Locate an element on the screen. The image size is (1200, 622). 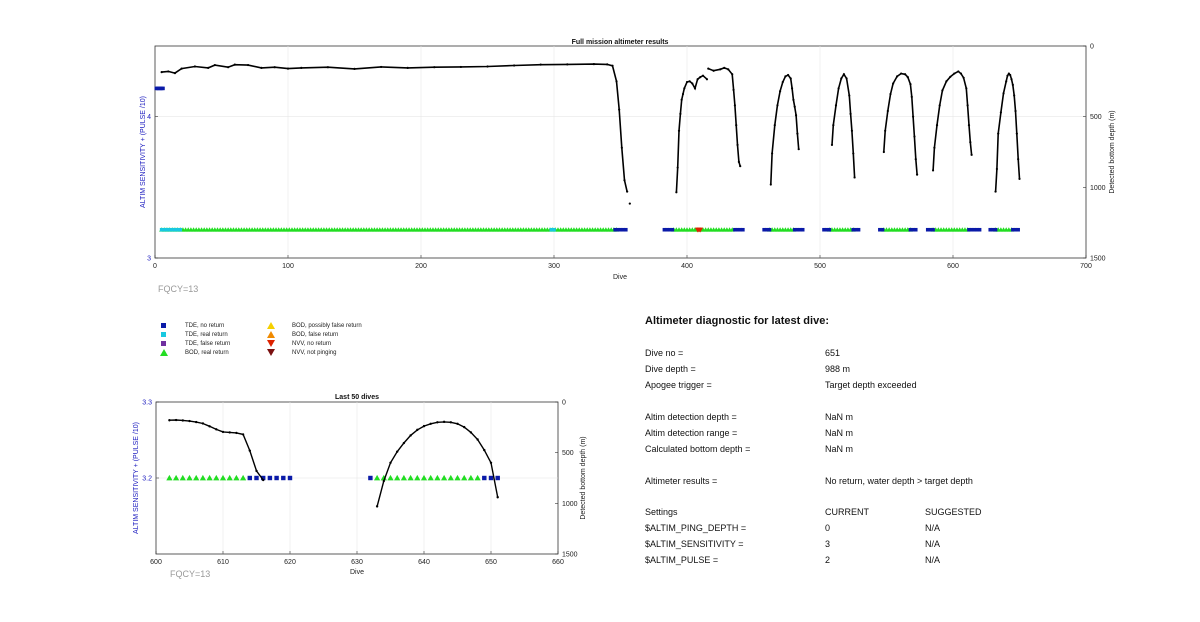
last50-x-axis-label: Dive is located at coordinates (357, 572).